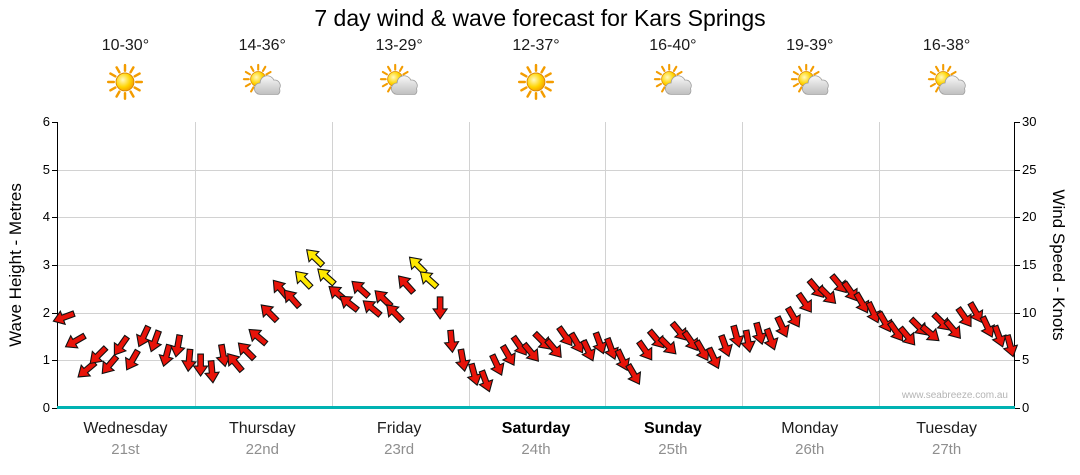  I want to click on day-header: 14-36°, so click(262, 70).